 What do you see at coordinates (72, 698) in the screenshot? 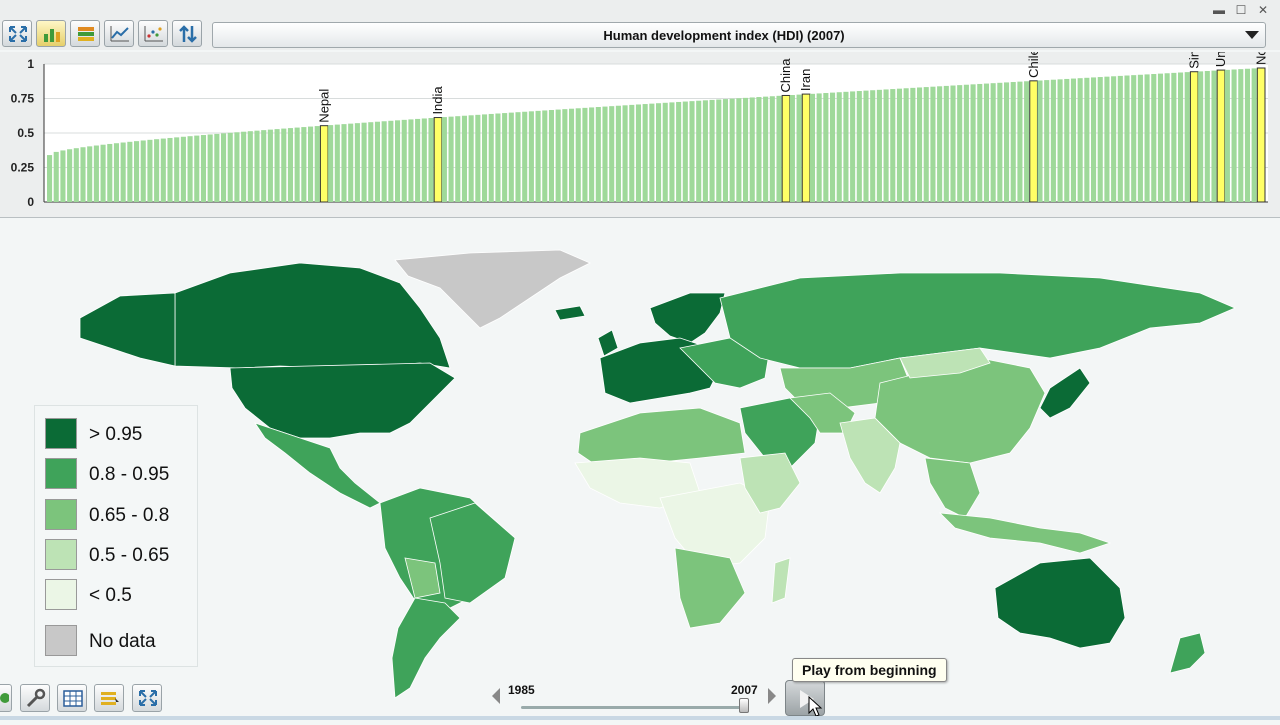
I see `table-view-button` at bounding box center [72, 698].